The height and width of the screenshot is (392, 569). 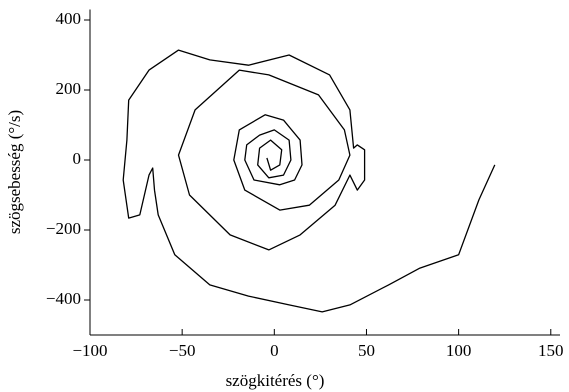 What do you see at coordinates (182, 350) in the screenshot?
I see `x-tick-label: −50` at bounding box center [182, 350].